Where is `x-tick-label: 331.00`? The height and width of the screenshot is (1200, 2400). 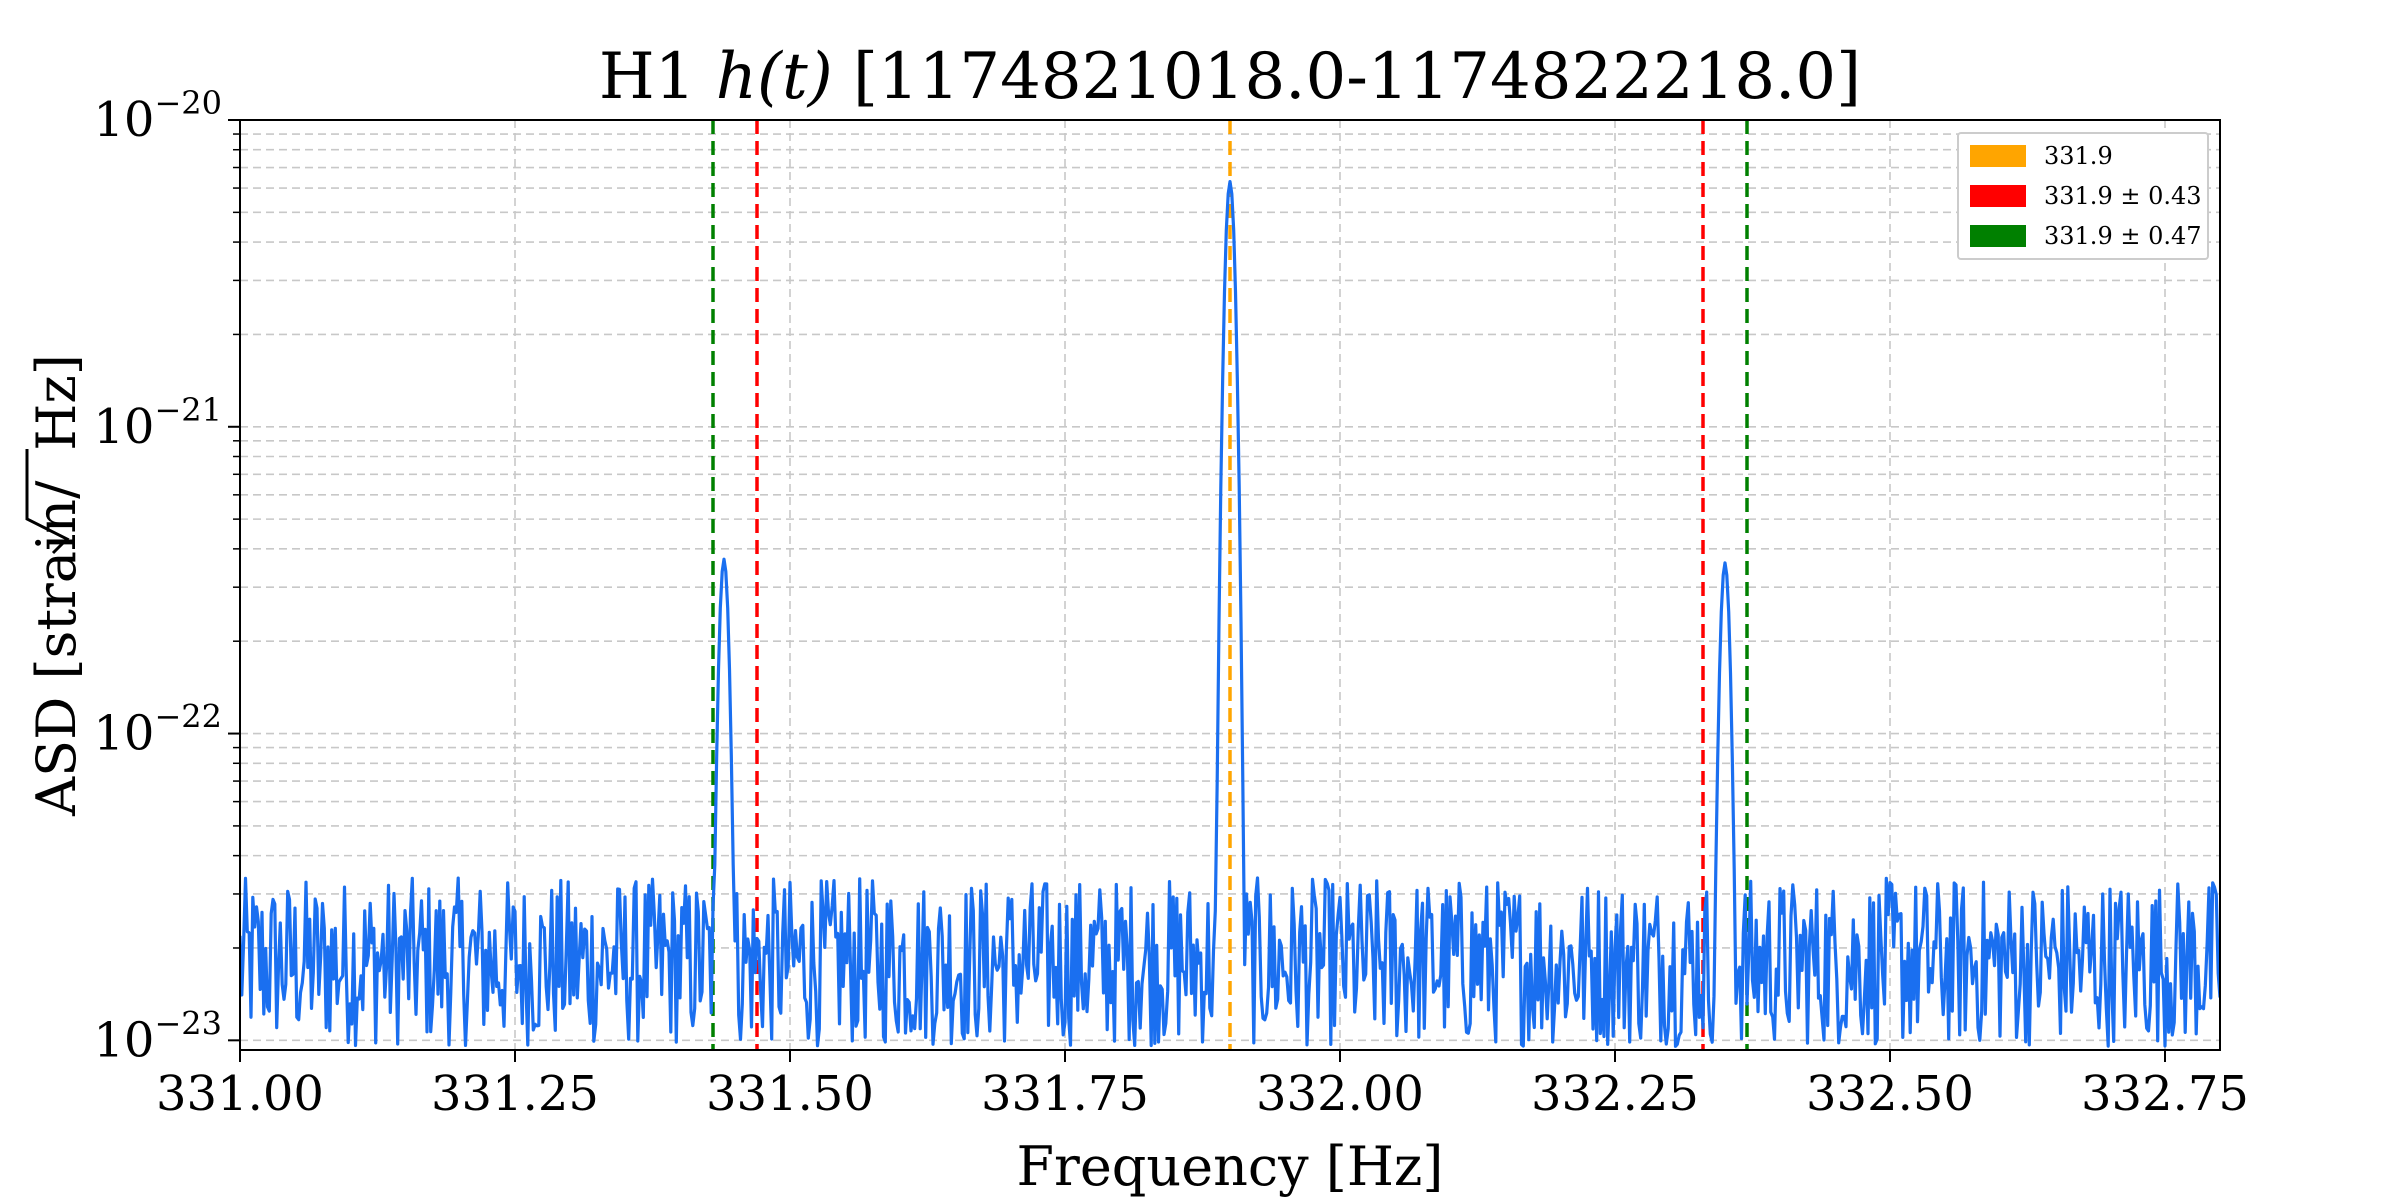 x-tick-label: 331.00 is located at coordinates (240, 1094).